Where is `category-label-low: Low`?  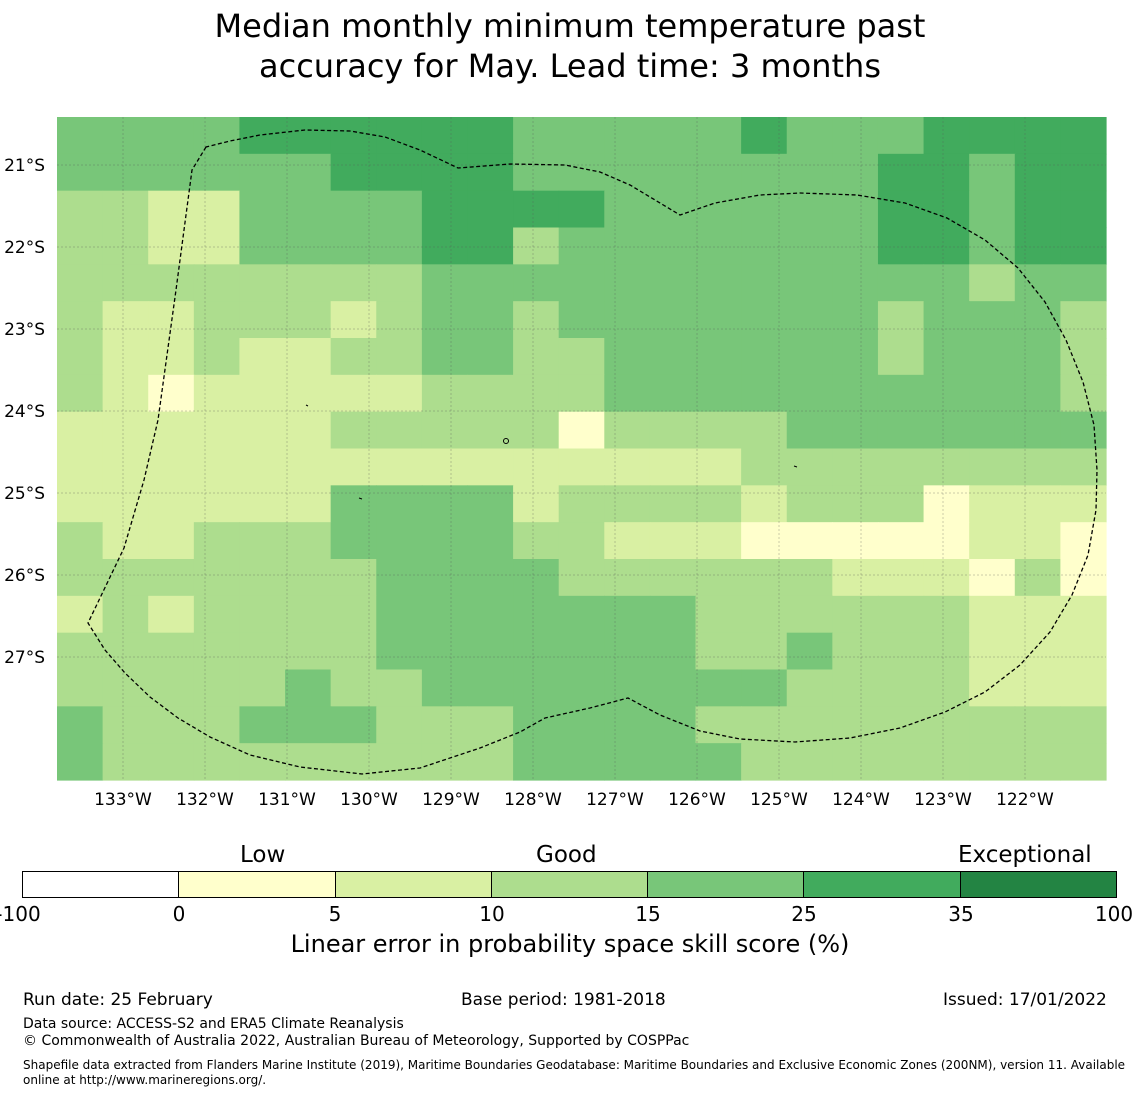 category-label-low: Low is located at coordinates (263, 855).